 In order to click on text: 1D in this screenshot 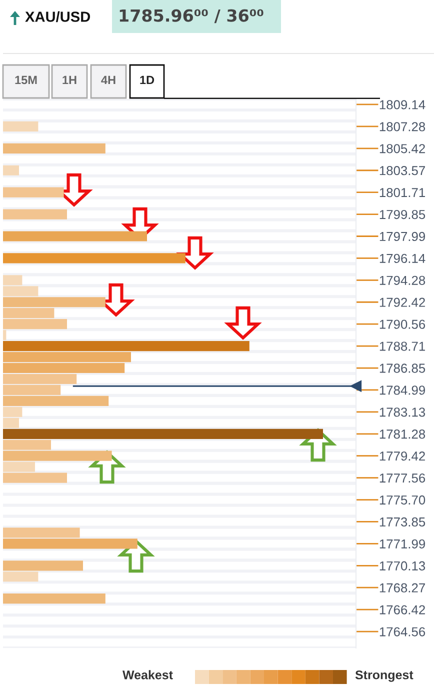, I will do `click(147, 80)`.